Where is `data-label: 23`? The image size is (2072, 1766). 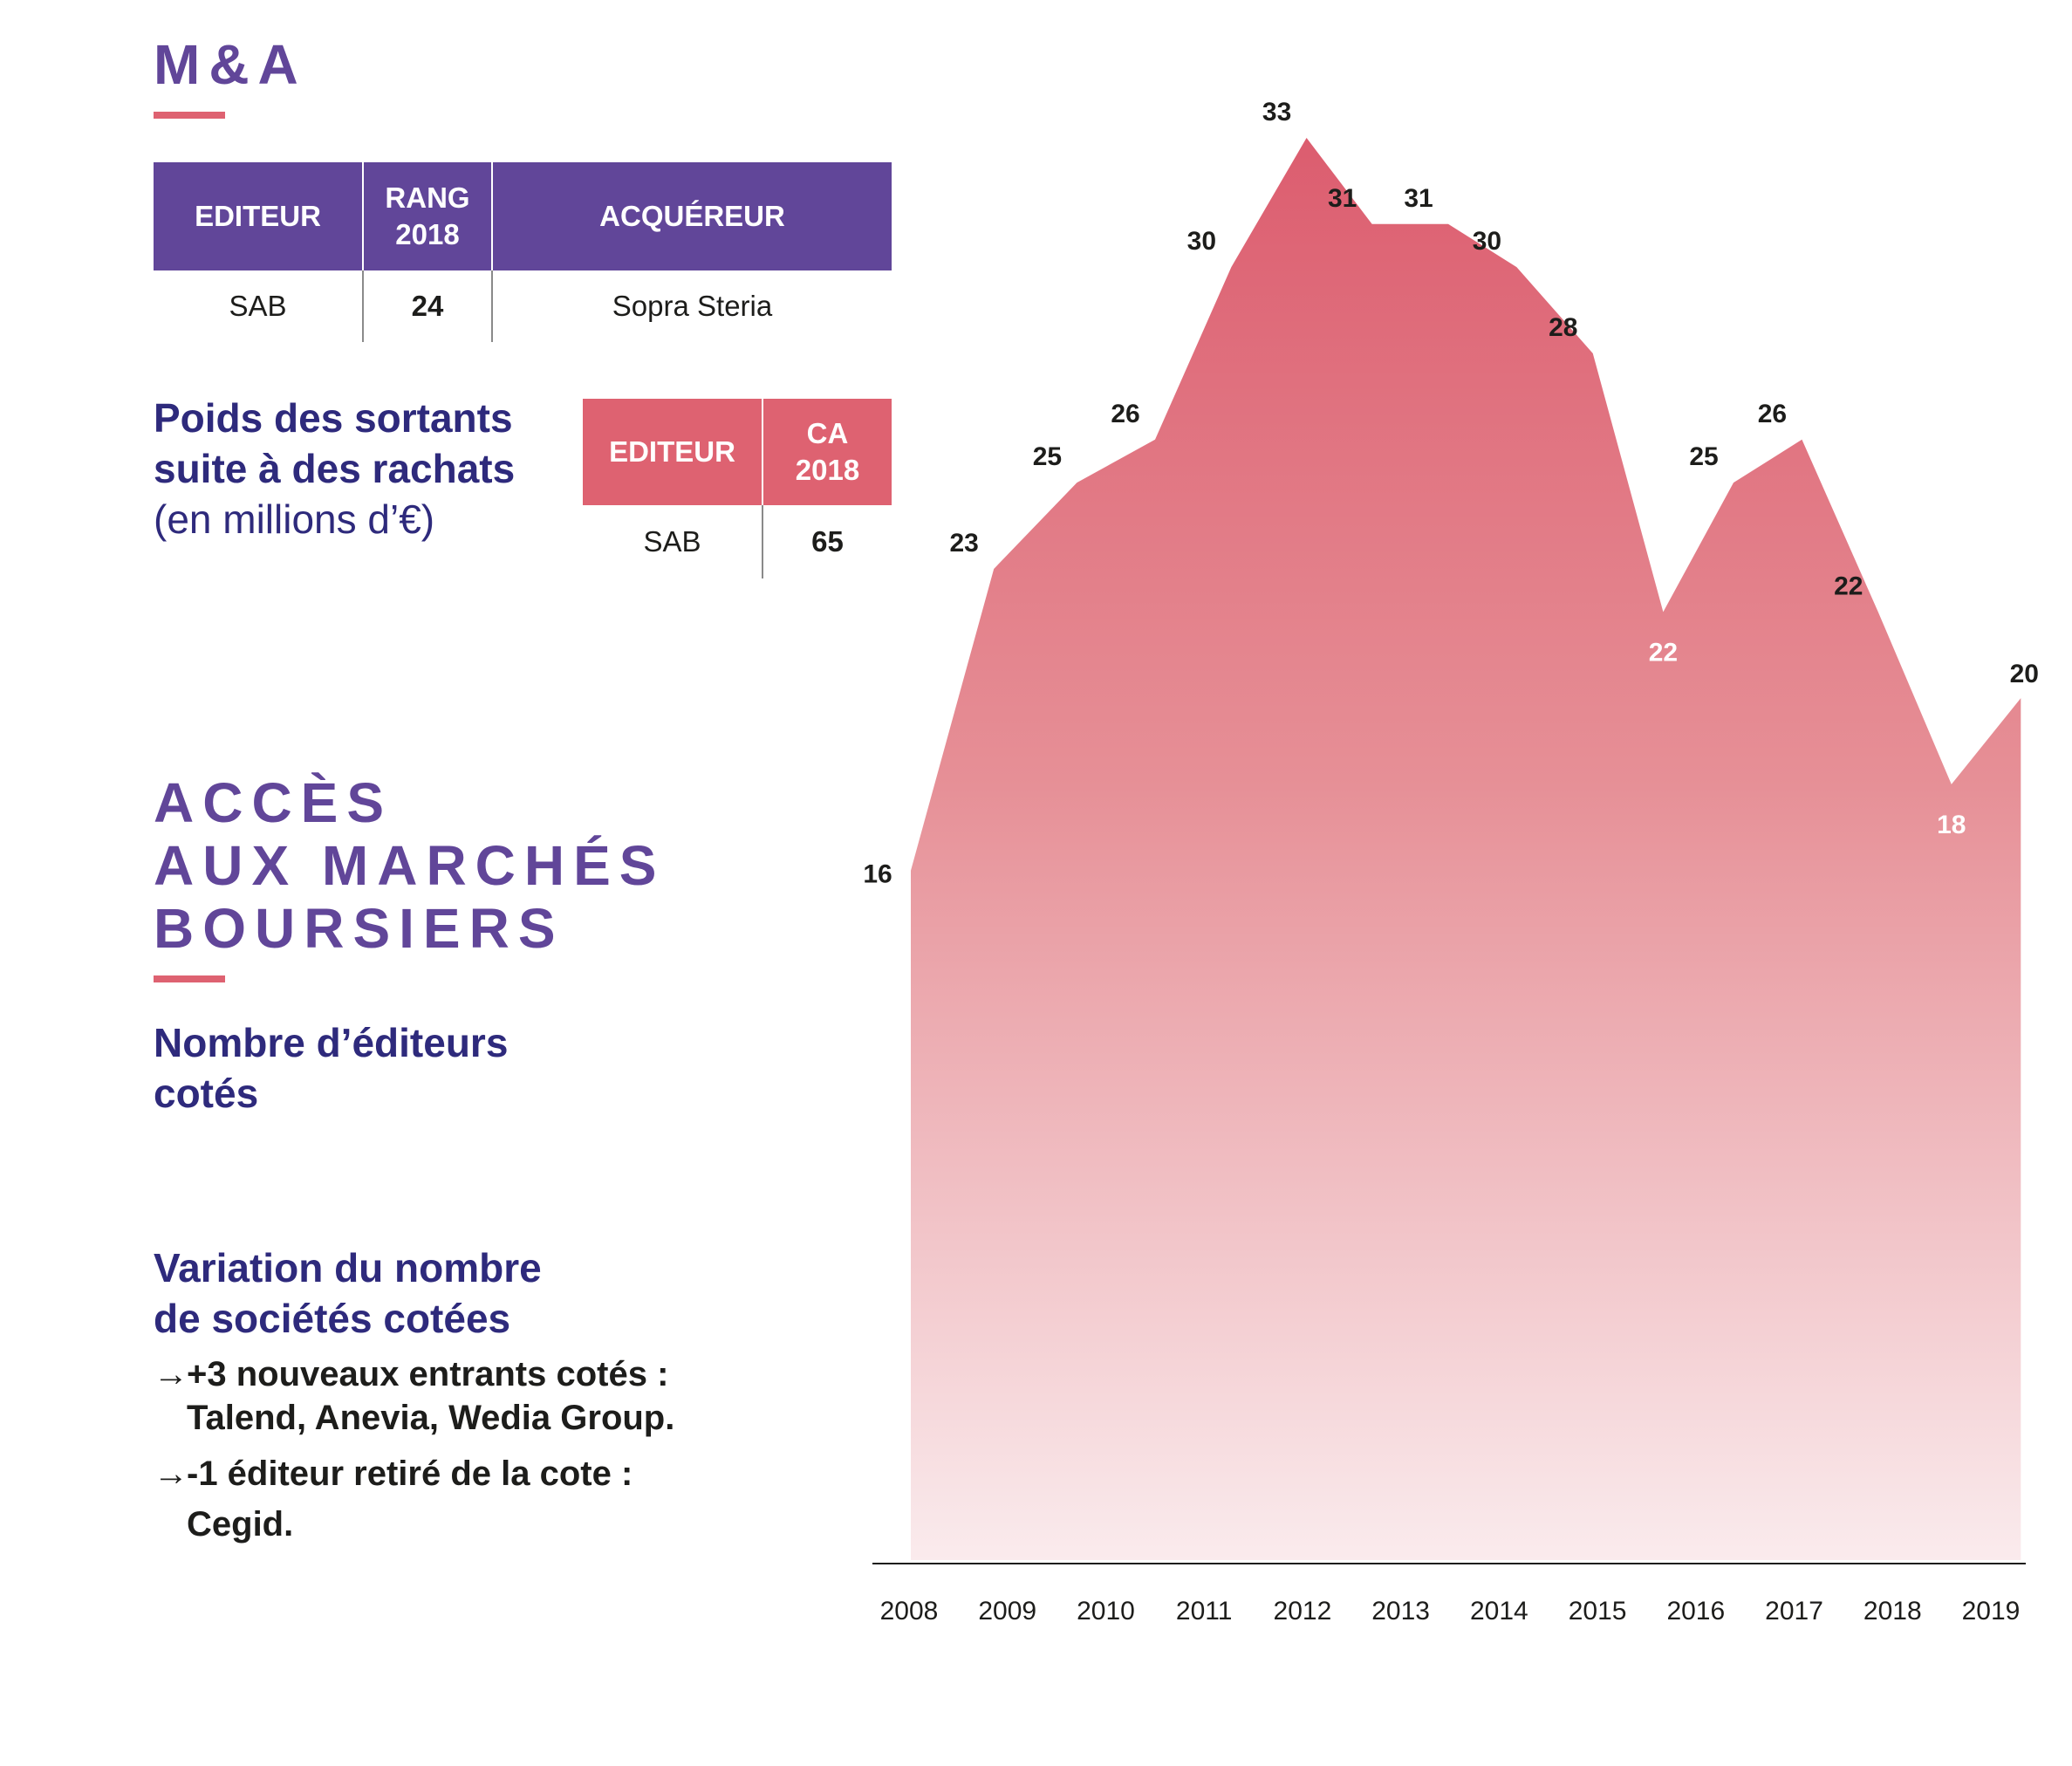 data-label: 23 is located at coordinates (965, 543).